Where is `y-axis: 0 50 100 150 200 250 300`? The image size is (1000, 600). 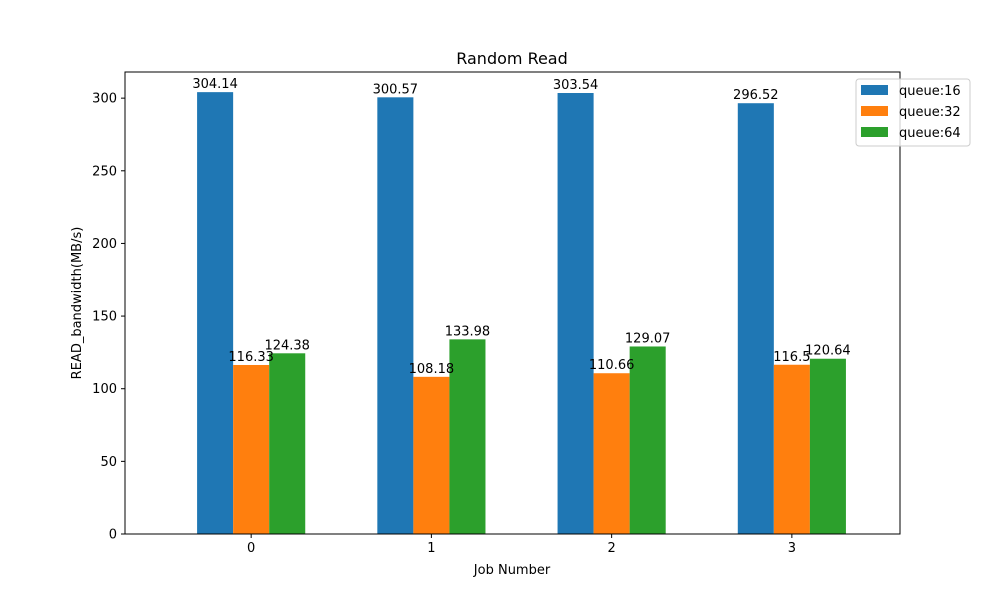
y-axis: 0 50 100 150 200 250 300 is located at coordinates (108, 317).